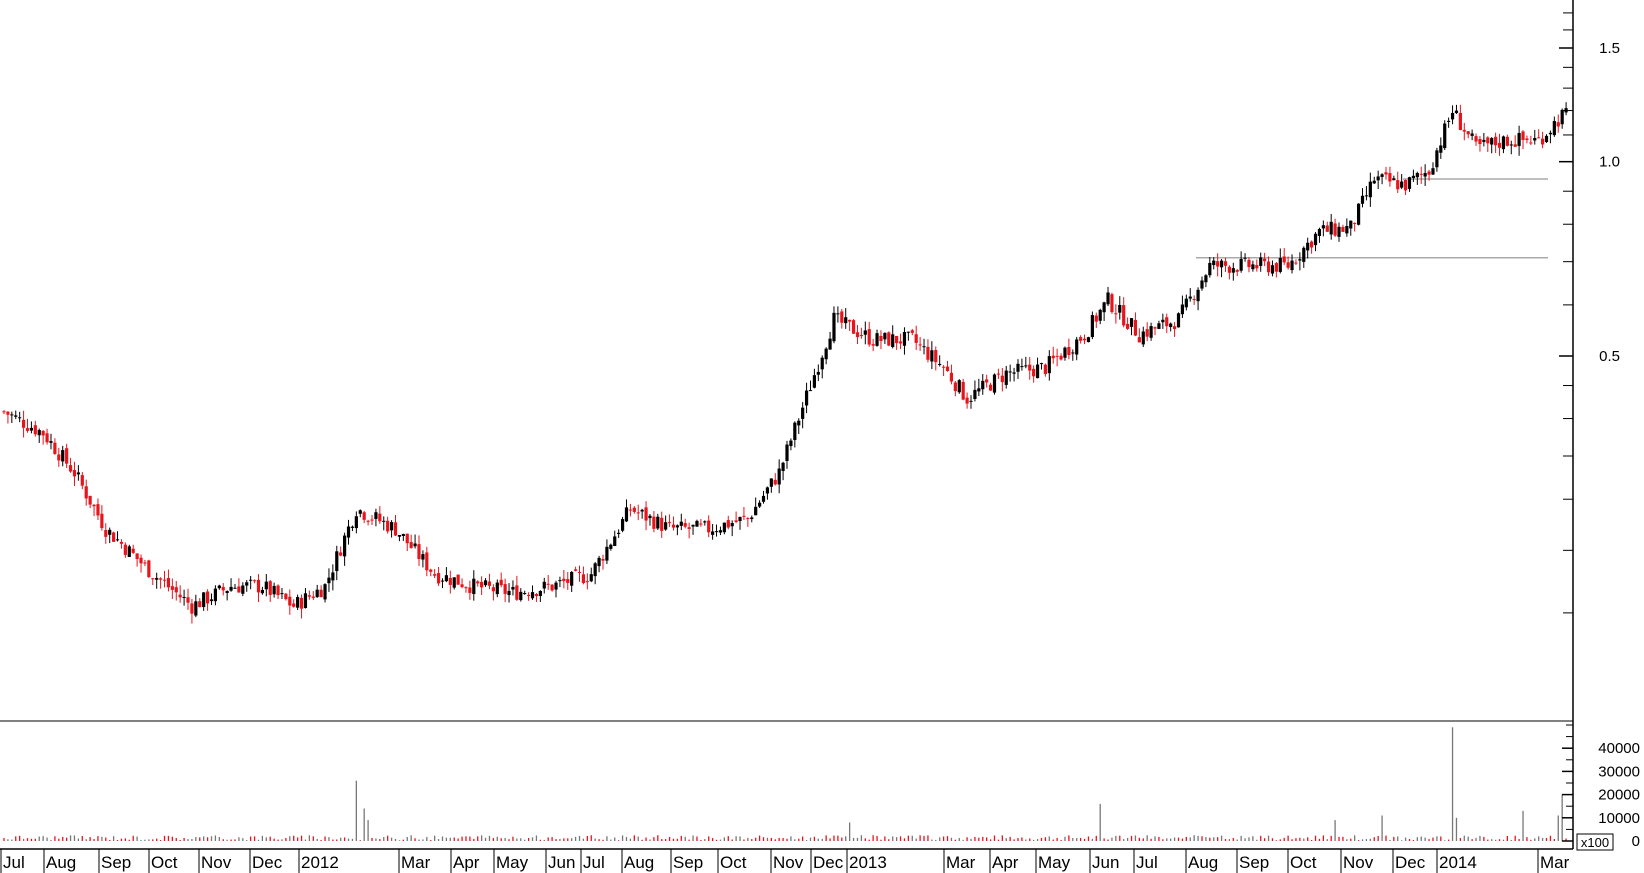  Describe the element at coordinates (788, 862) in the screenshot. I see `month-label: Nov` at that location.